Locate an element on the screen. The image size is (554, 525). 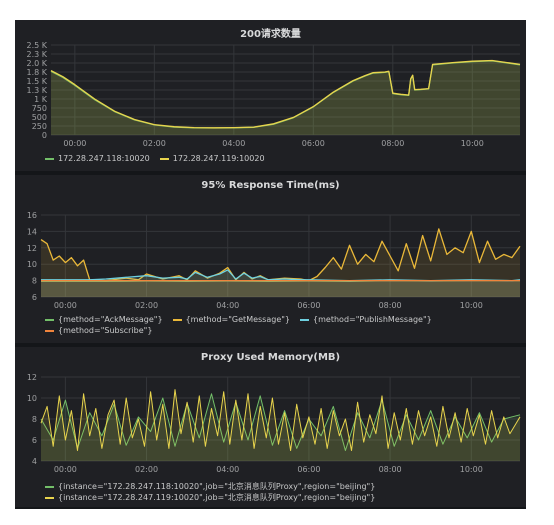
y-tick-label: 4 is located at coordinates (34, 461).